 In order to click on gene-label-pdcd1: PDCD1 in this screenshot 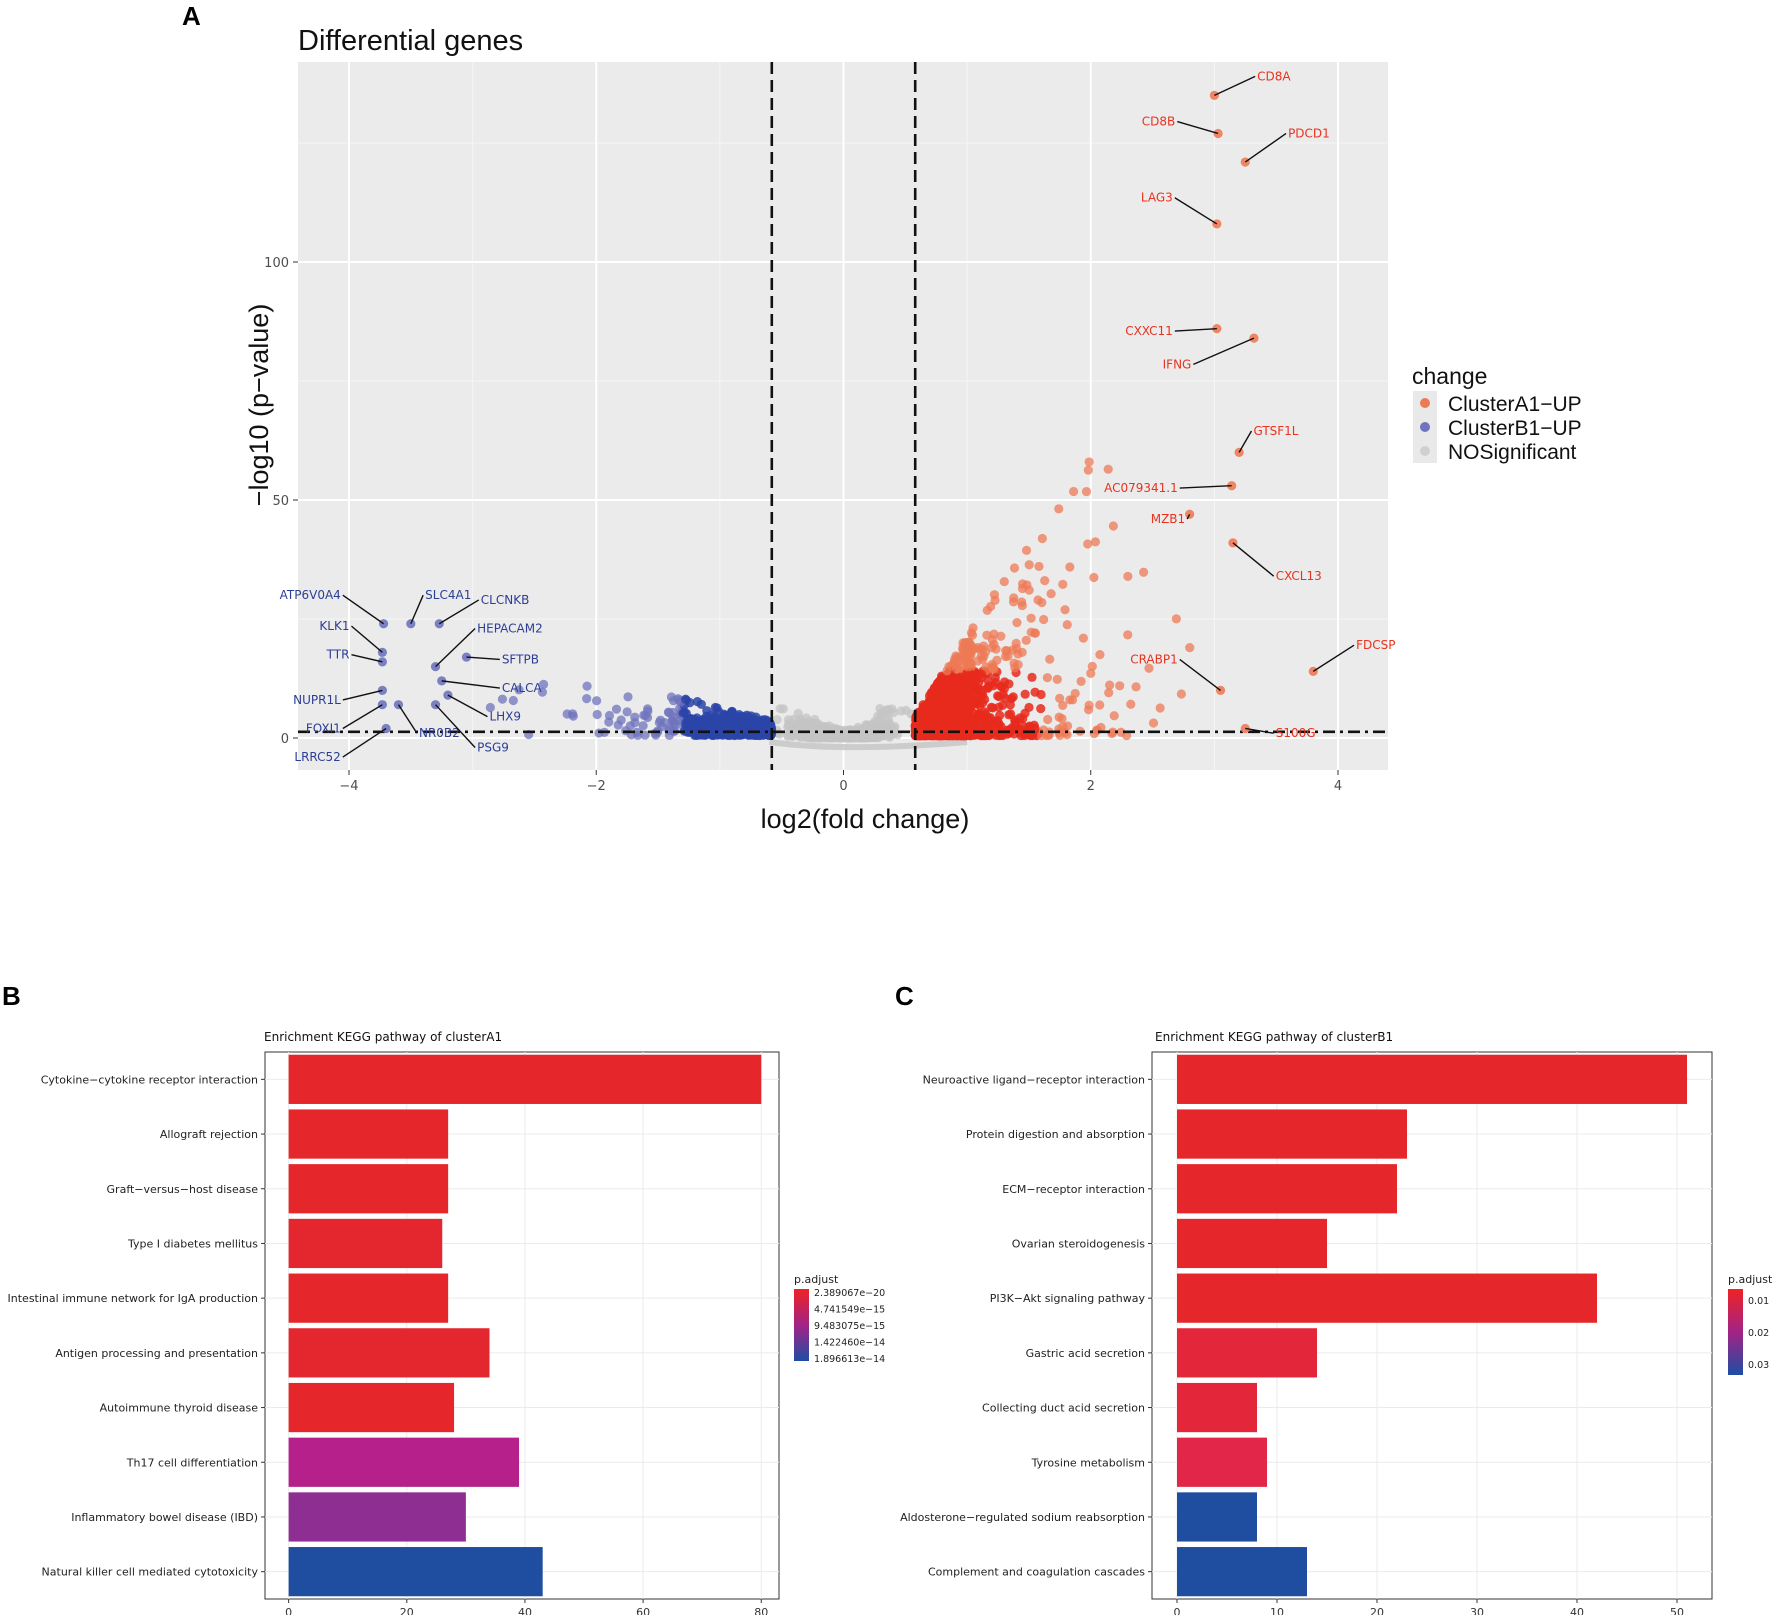, I will do `click(1309, 133)`.